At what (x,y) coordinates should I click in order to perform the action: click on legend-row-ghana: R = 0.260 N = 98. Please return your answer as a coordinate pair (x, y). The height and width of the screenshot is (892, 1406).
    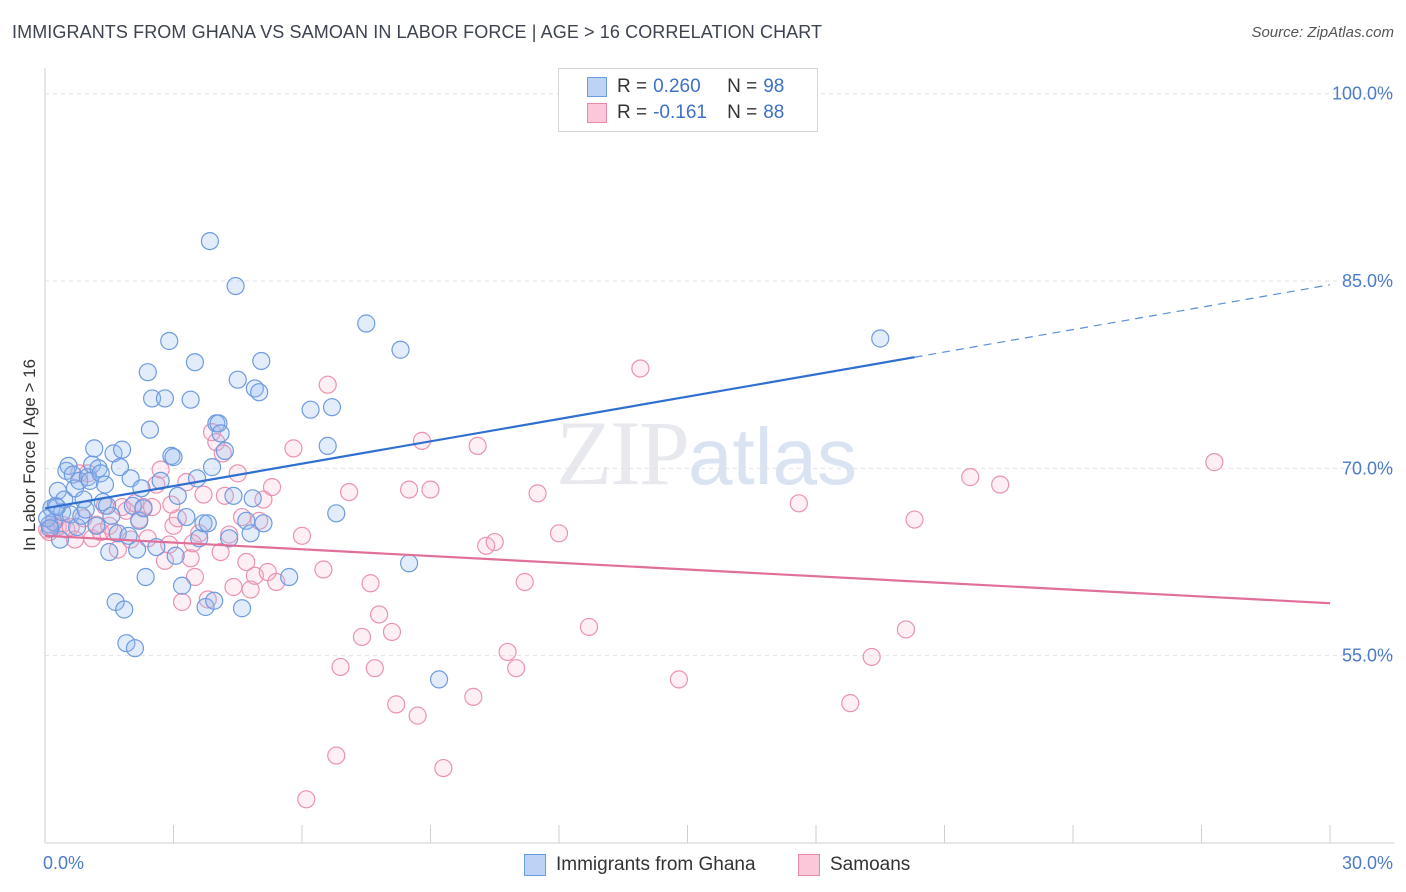
    Looking at the image, I should click on (685, 87).